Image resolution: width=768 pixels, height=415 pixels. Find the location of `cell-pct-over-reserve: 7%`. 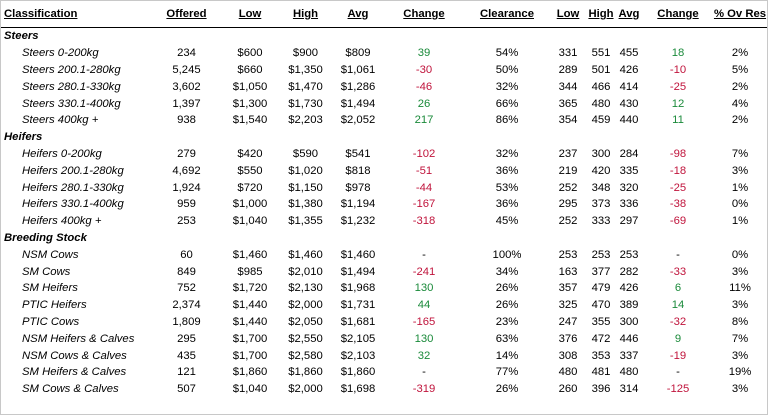

cell-pct-over-reserve: 7% is located at coordinates (740, 338).